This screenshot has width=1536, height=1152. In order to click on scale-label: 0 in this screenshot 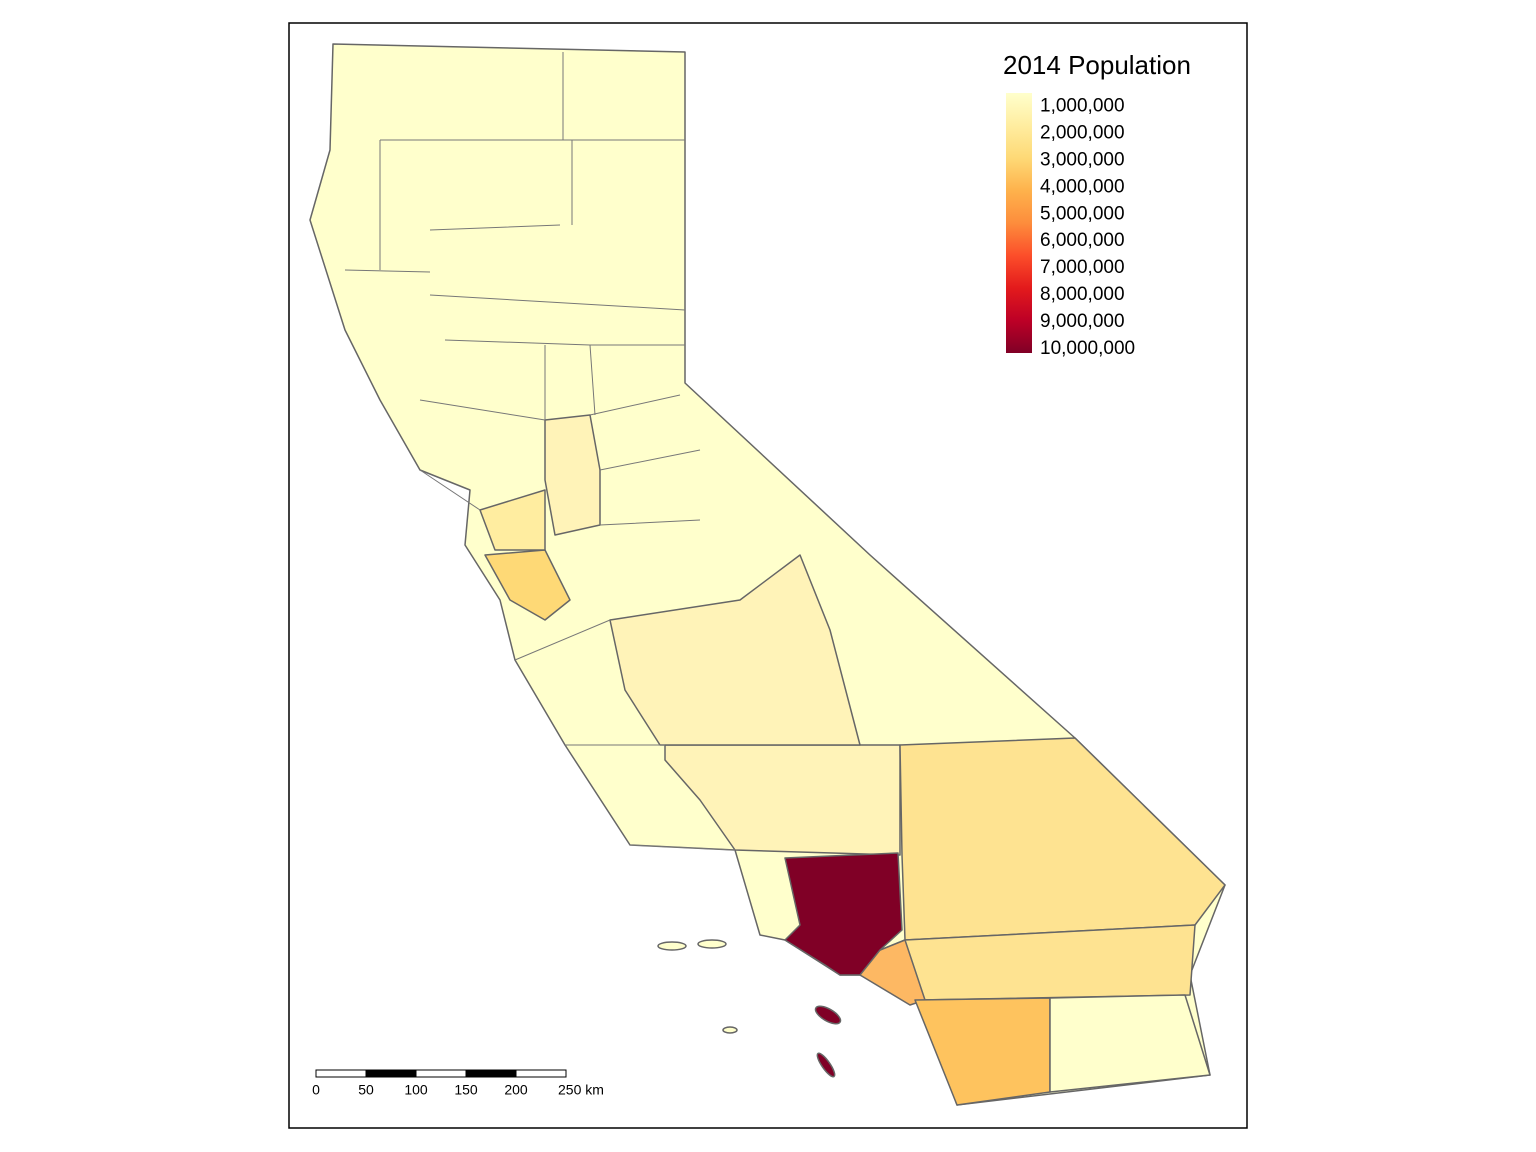, I will do `click(316, 1090)`.